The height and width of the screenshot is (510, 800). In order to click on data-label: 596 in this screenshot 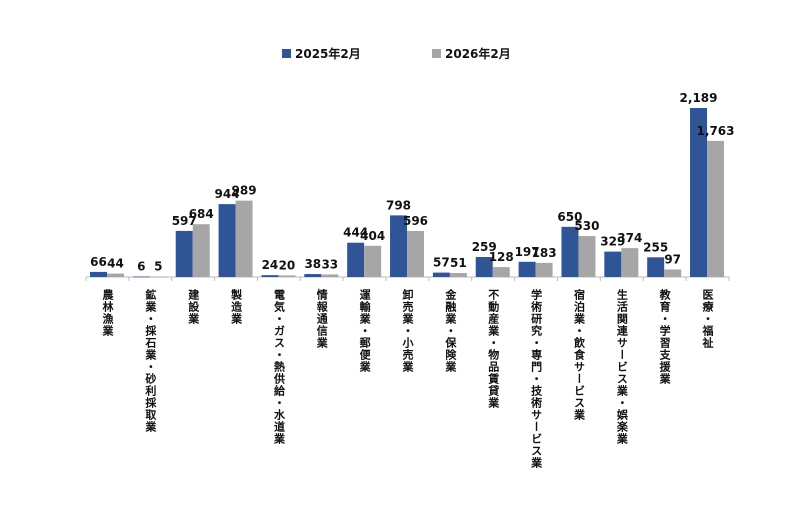, I will do `click(415, 221)`.